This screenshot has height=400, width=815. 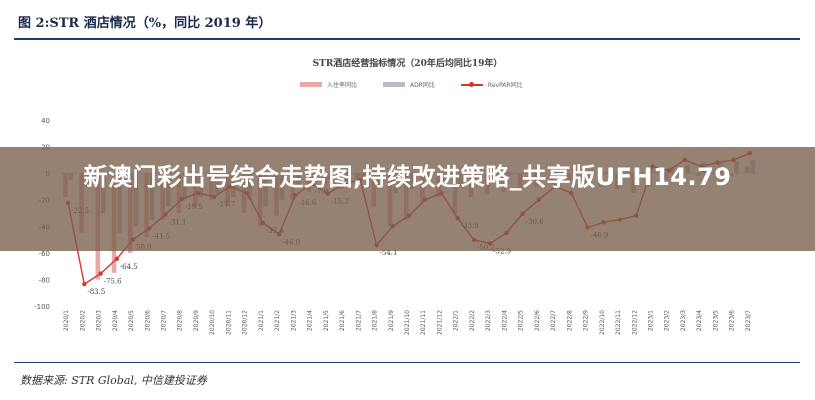 What do you see at coordinates (748, 320) in the screenshot?
I see `x-tick-label: 2023/7` at bounding box center [748, 320].